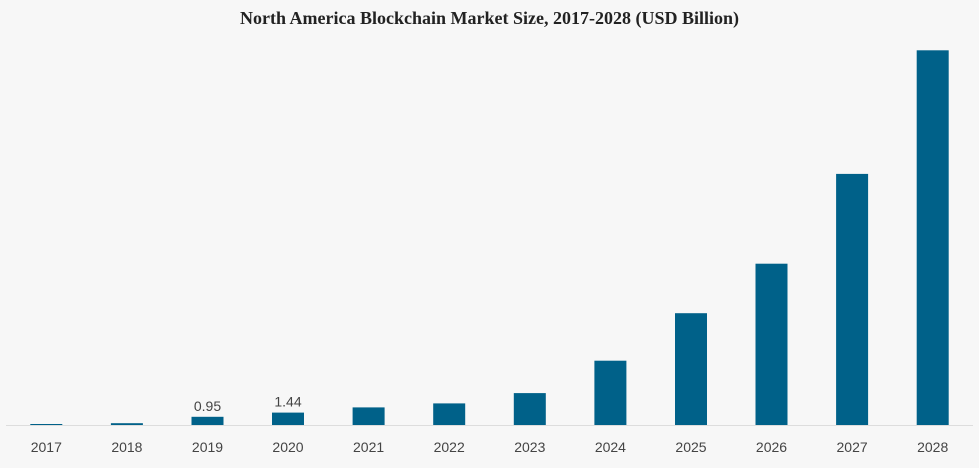 The height and width of the screenshot is (468, 979). What do you see at coordinates (691, 369) in the screenshot?
I see `bar-2025` at bounding box center [691, 369].